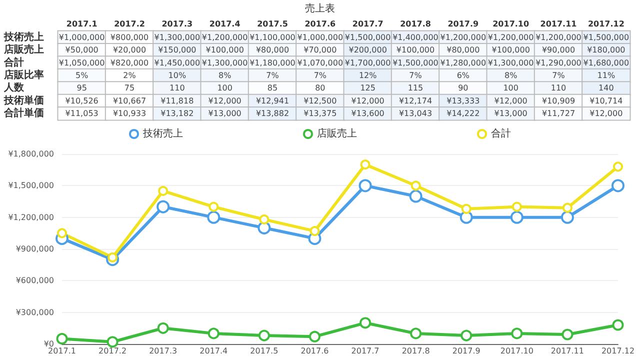 The width and height of the screenshot is (640, 360). What do you see at coordinates (320, 113) in the screenshot?
I see `data-label: ¥13,375` at bounding box center [320, 113].